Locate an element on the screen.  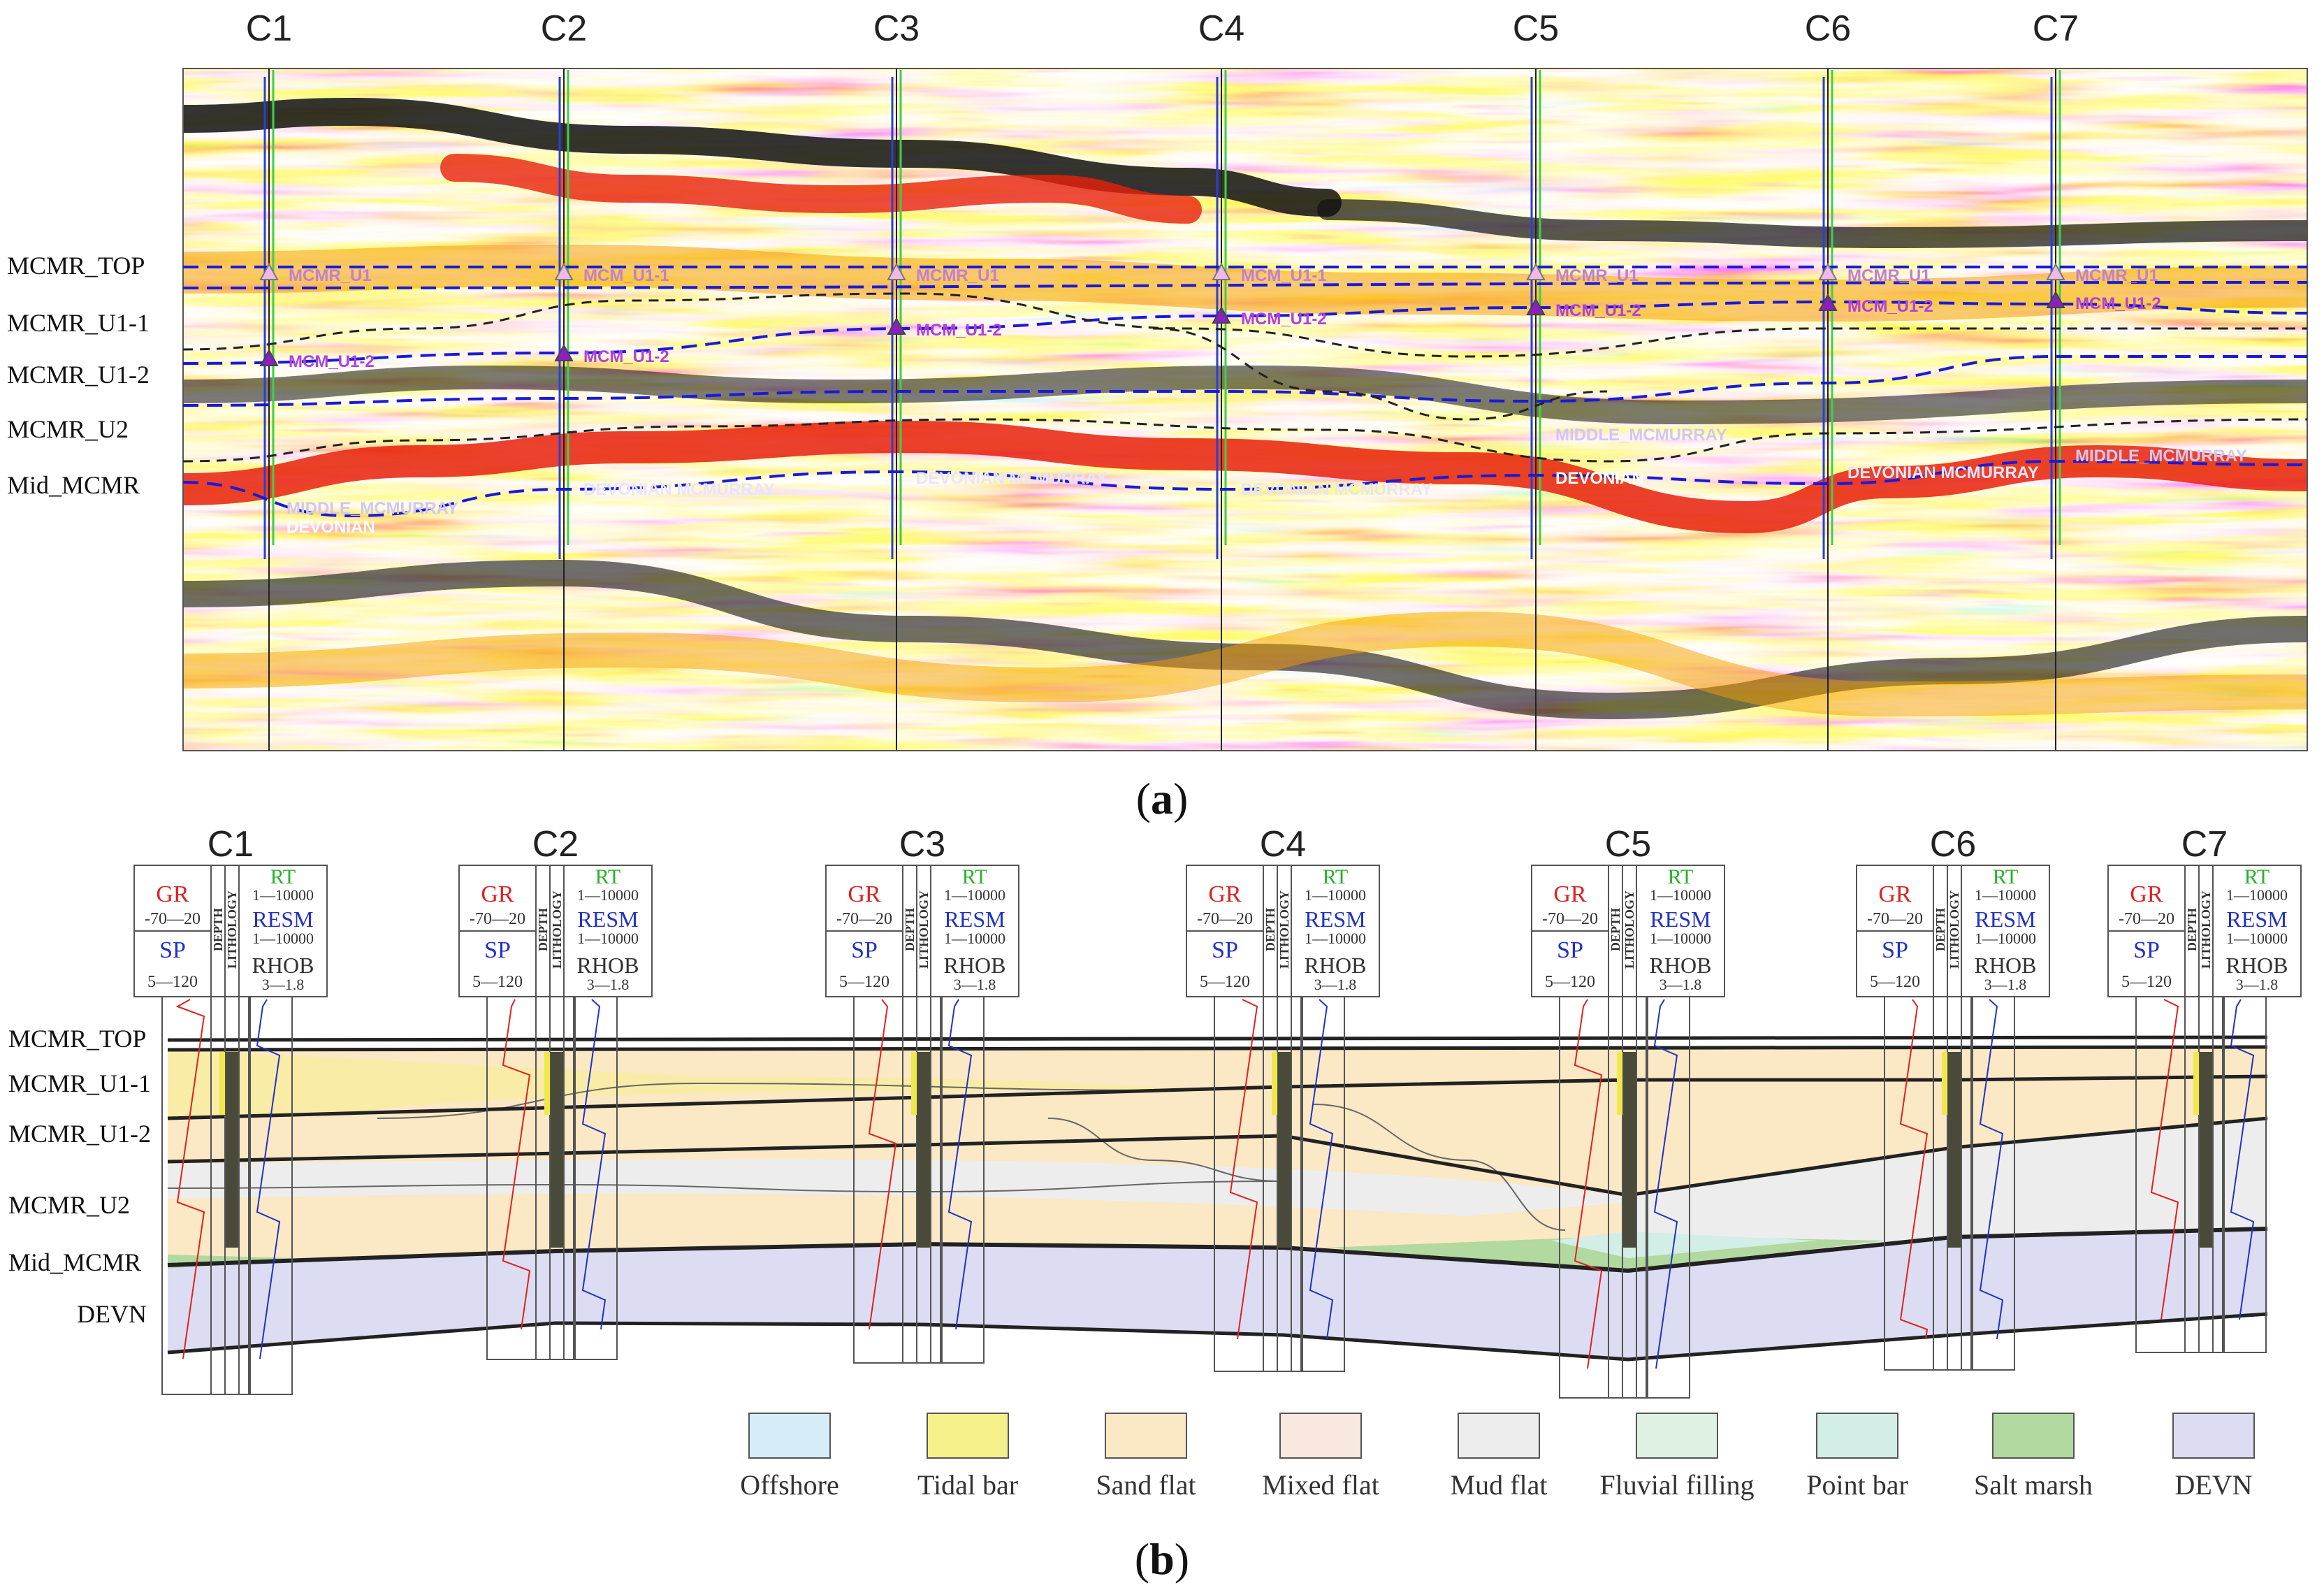
pick-label-top: MCM_U1-1 is located at coordinates (1284, 275).